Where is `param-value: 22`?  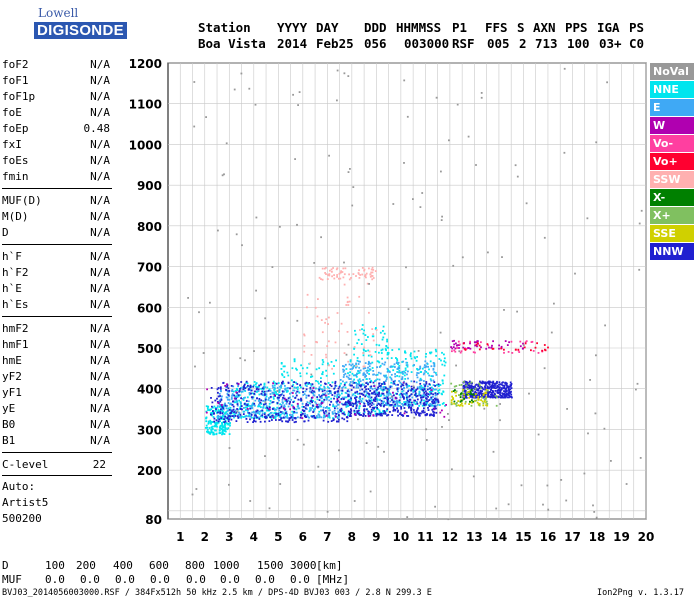 param-value: 22 is located at coordinates (99, 464).